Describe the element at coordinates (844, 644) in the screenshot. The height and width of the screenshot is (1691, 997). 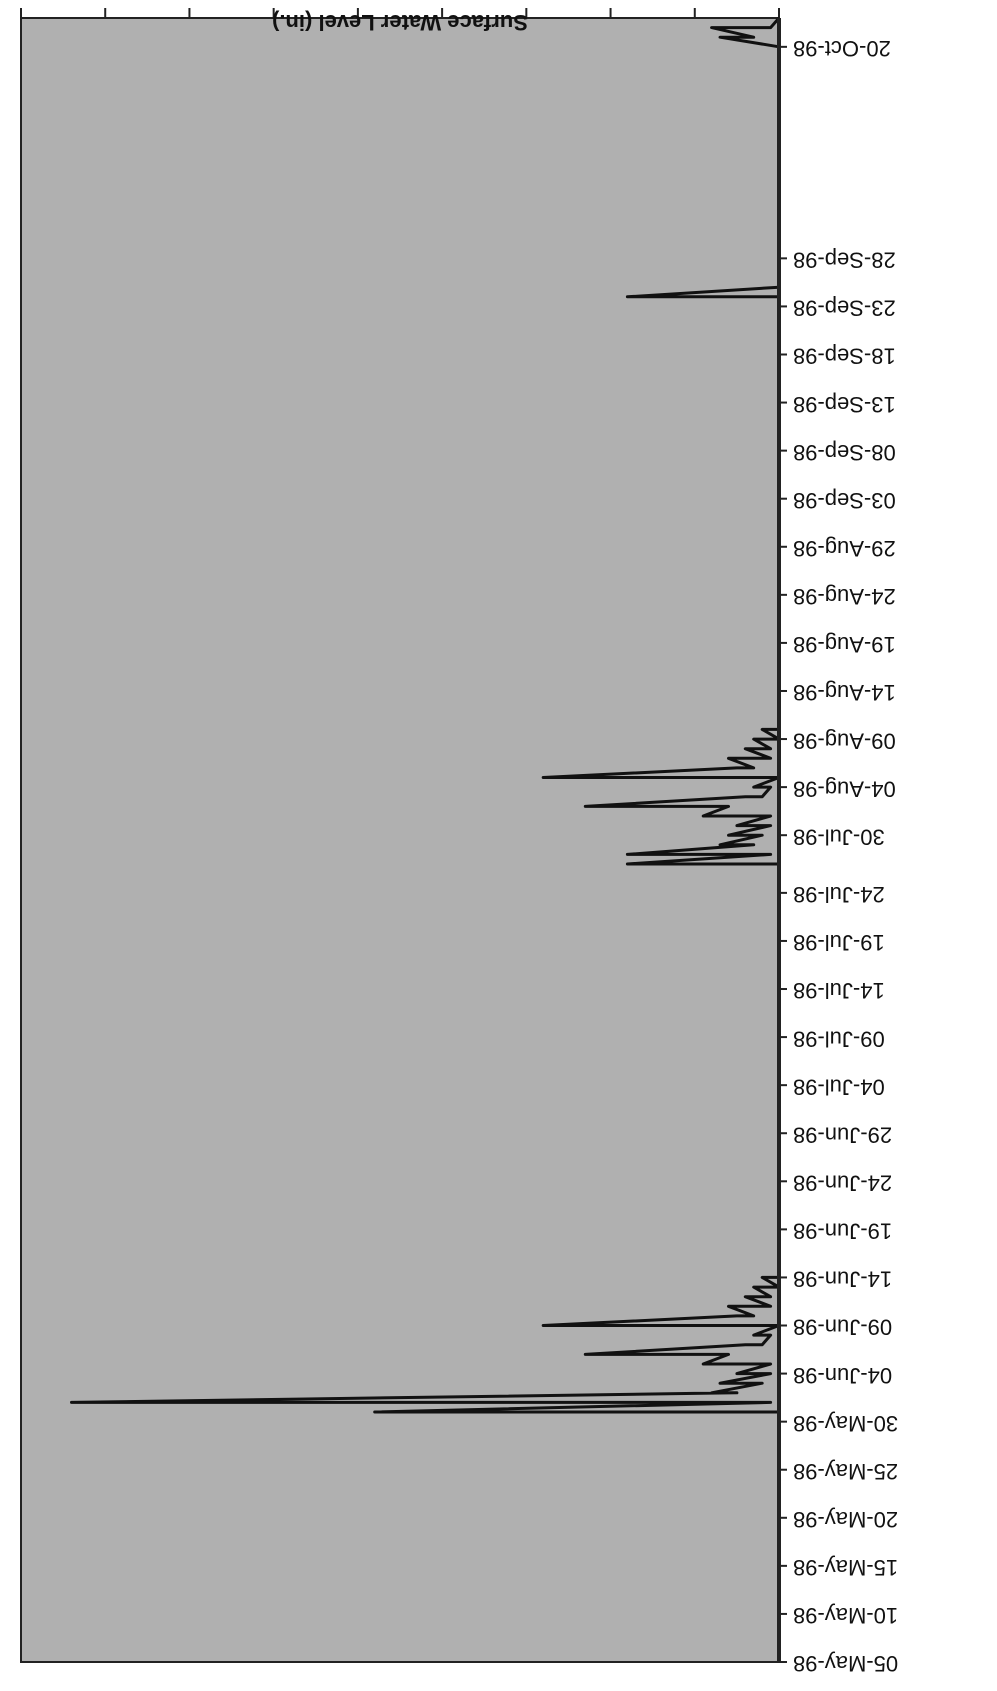
I see `x-tick-label: 19-Aug-98` at that location.